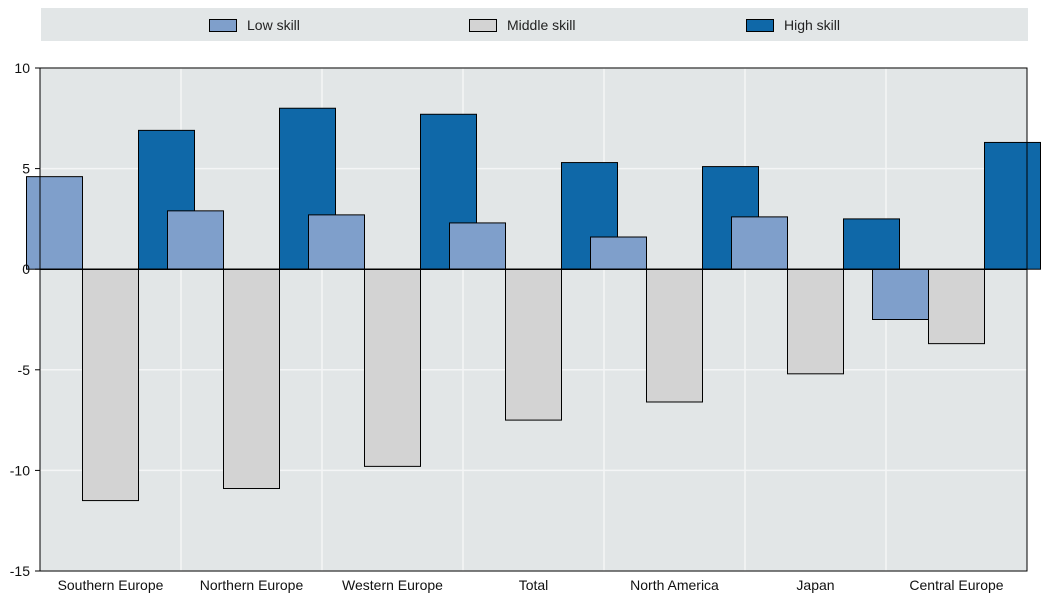 Image resolution: width=1046 pixels, height=599 pixels. I want to click on legend-swatch-middle-skill, so click(483, 25).